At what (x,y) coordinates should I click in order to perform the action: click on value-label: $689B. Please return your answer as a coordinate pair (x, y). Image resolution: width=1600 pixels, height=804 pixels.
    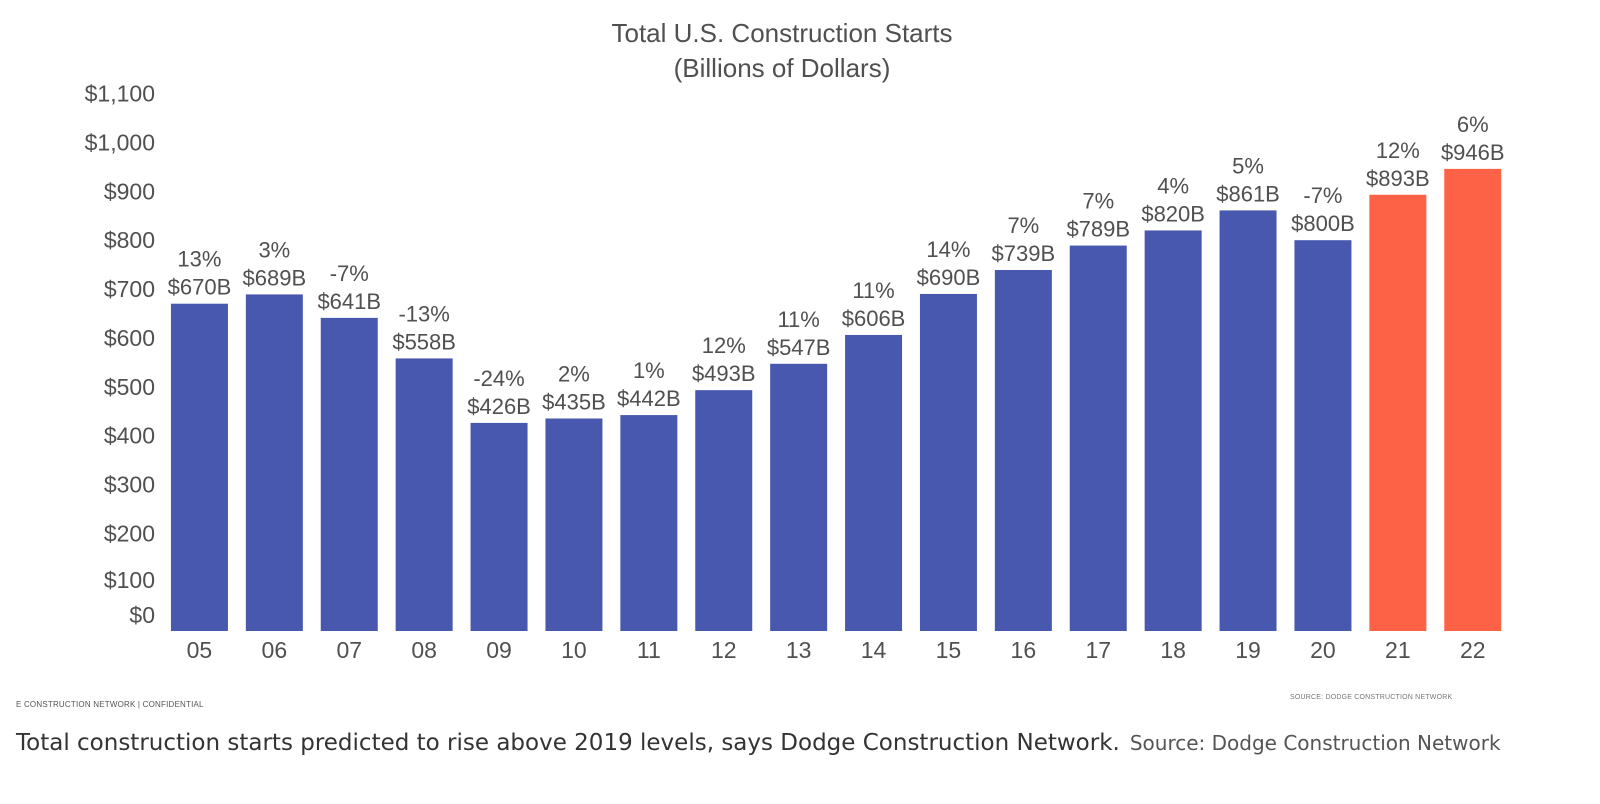
    Looking at the image, I should click on (275, 277).